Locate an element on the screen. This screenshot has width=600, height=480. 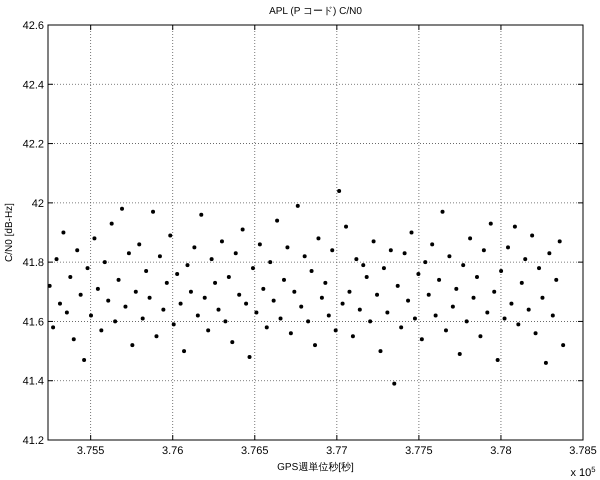
y-tick-label: 42.6 is located at coordinates (33, 26).